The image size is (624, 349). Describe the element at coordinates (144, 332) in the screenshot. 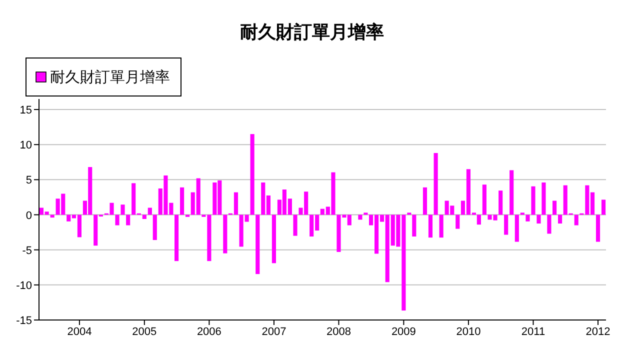

I see `x-tick-label: 2005` at that location.